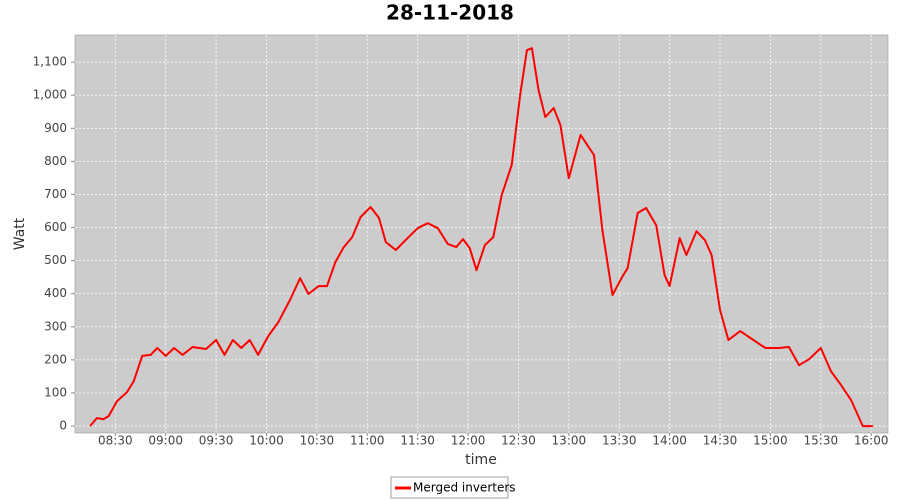 This screenshot has width=900, height=500. Describe the element at coordinates (216, 441) in the screenshot. I see `x-tick-label: 09:30` at that location.